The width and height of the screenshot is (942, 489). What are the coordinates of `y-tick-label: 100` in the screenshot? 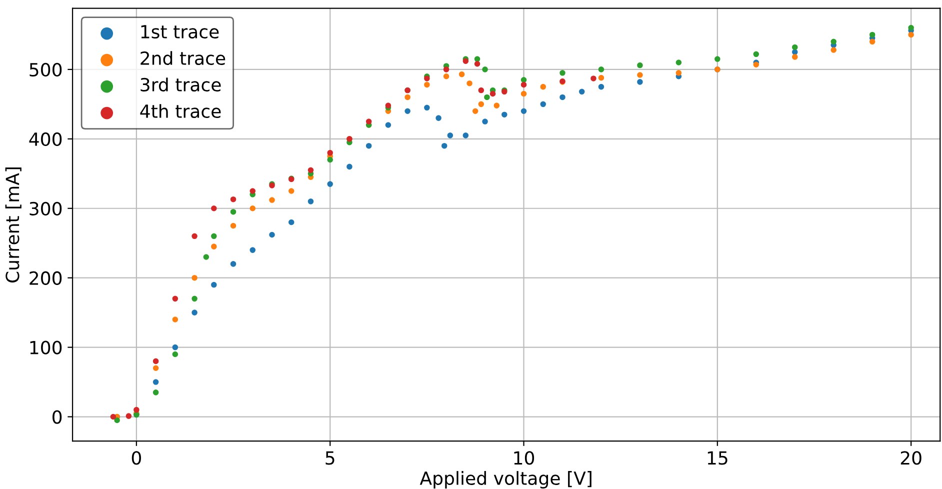 It's located at (46, 347).